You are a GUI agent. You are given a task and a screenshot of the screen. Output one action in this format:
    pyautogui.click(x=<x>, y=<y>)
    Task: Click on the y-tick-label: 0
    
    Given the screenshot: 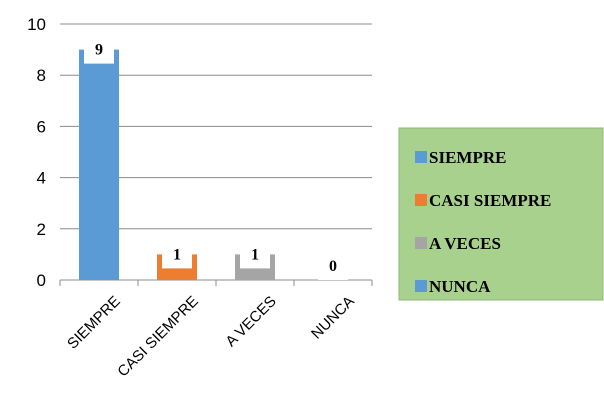 What is the action you would take?
    pyautogui.click(x=41, y=280)
    